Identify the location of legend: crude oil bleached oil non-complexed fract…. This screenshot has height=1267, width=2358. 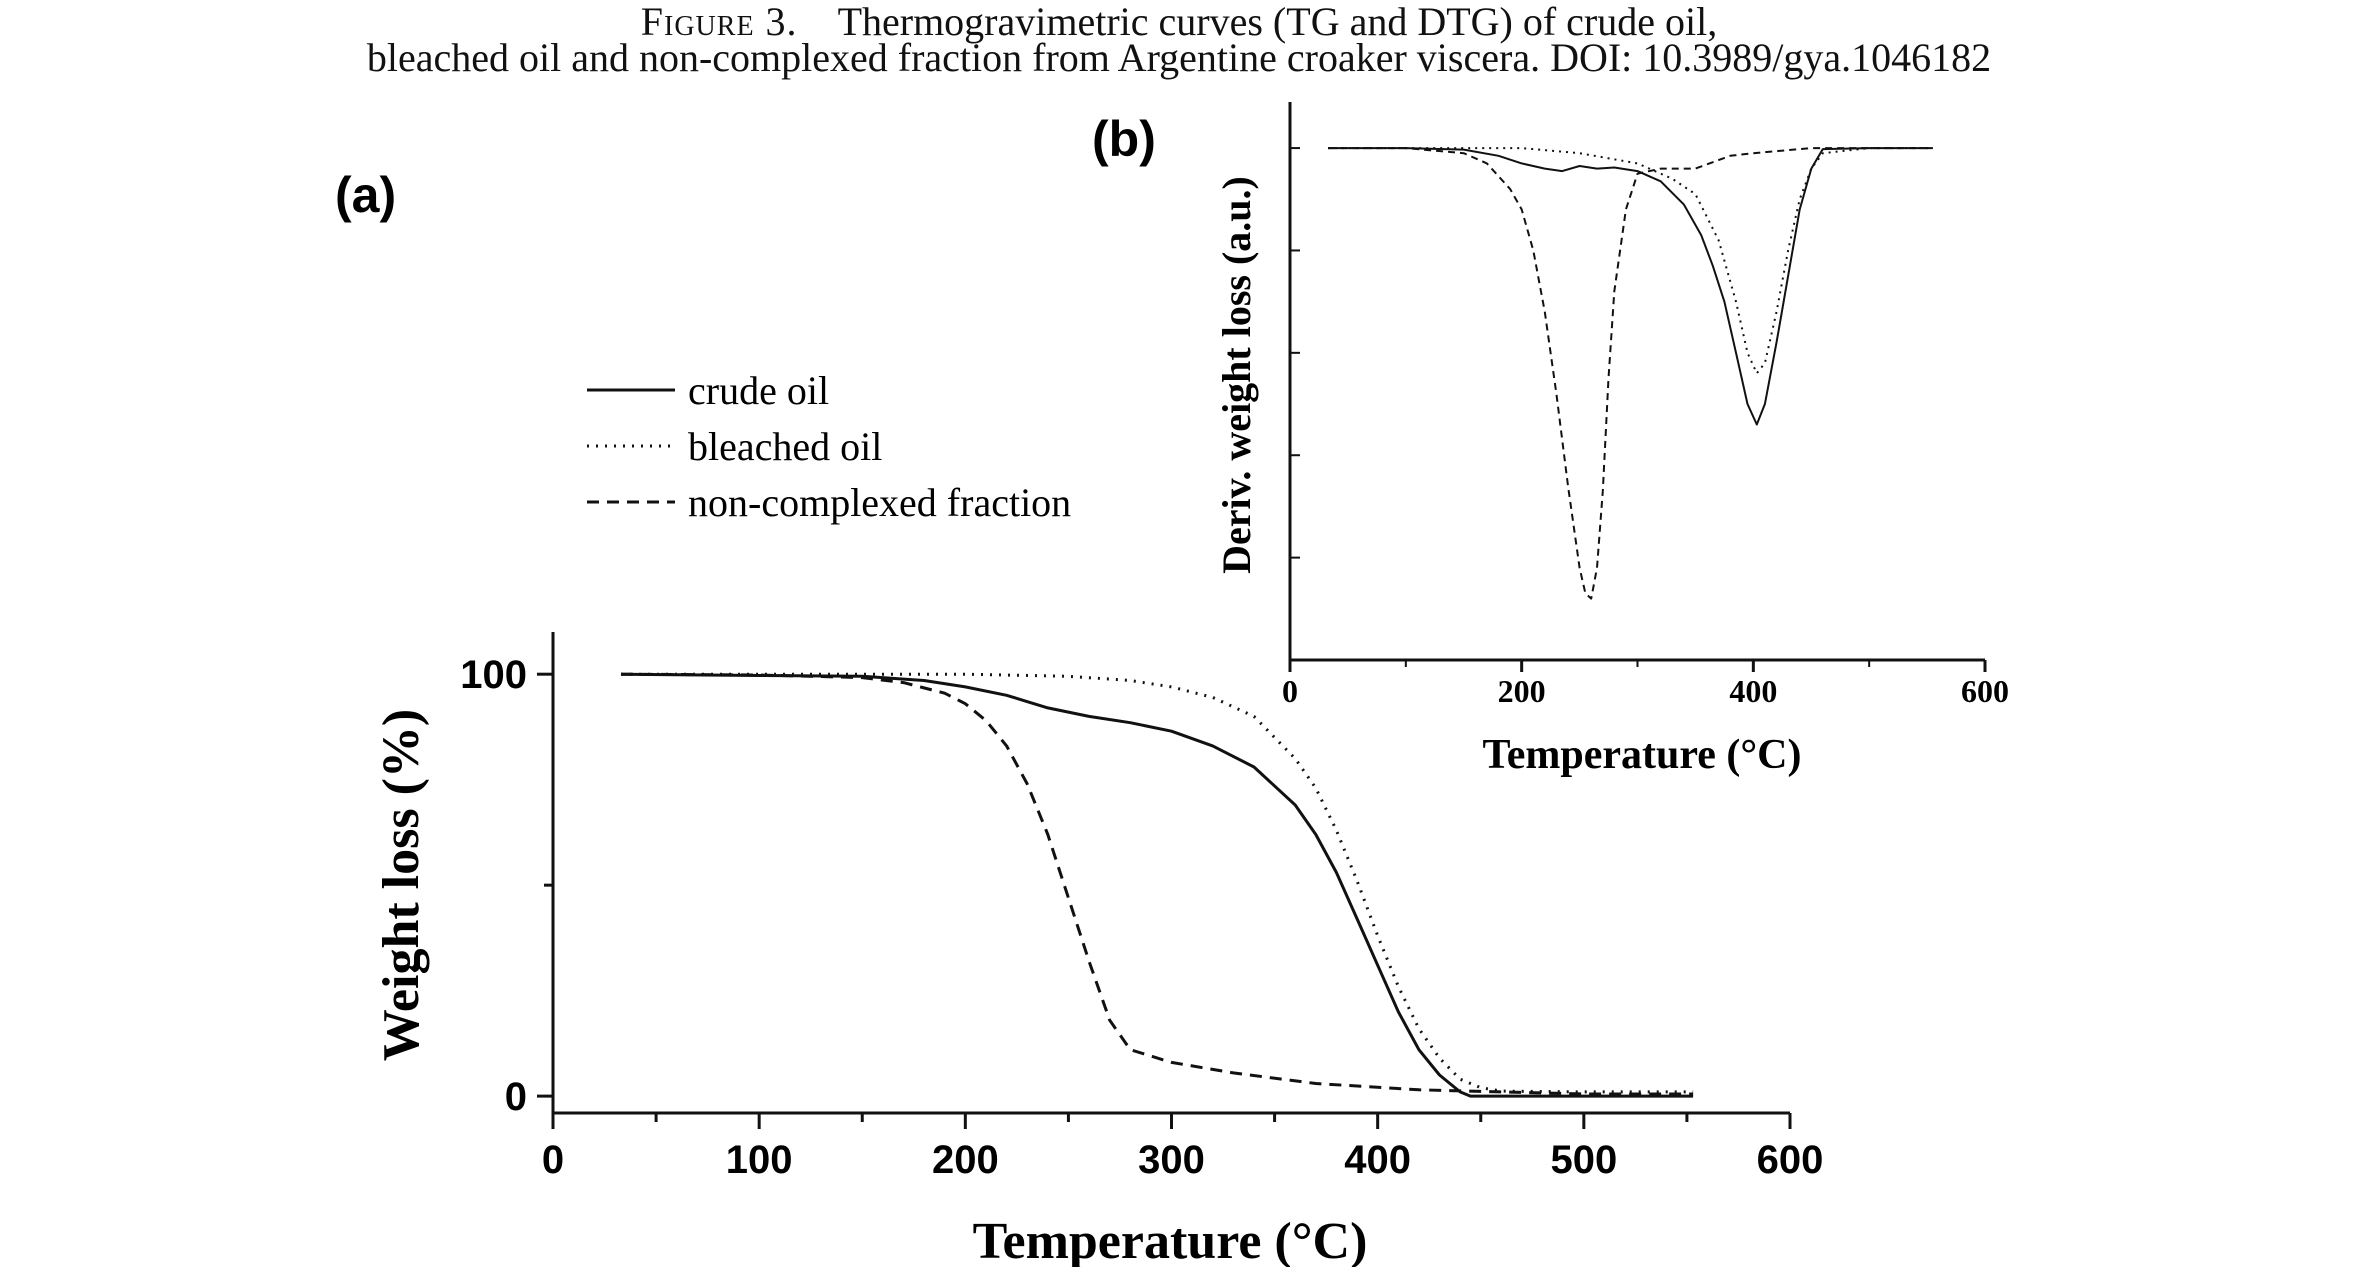
(829, 446).